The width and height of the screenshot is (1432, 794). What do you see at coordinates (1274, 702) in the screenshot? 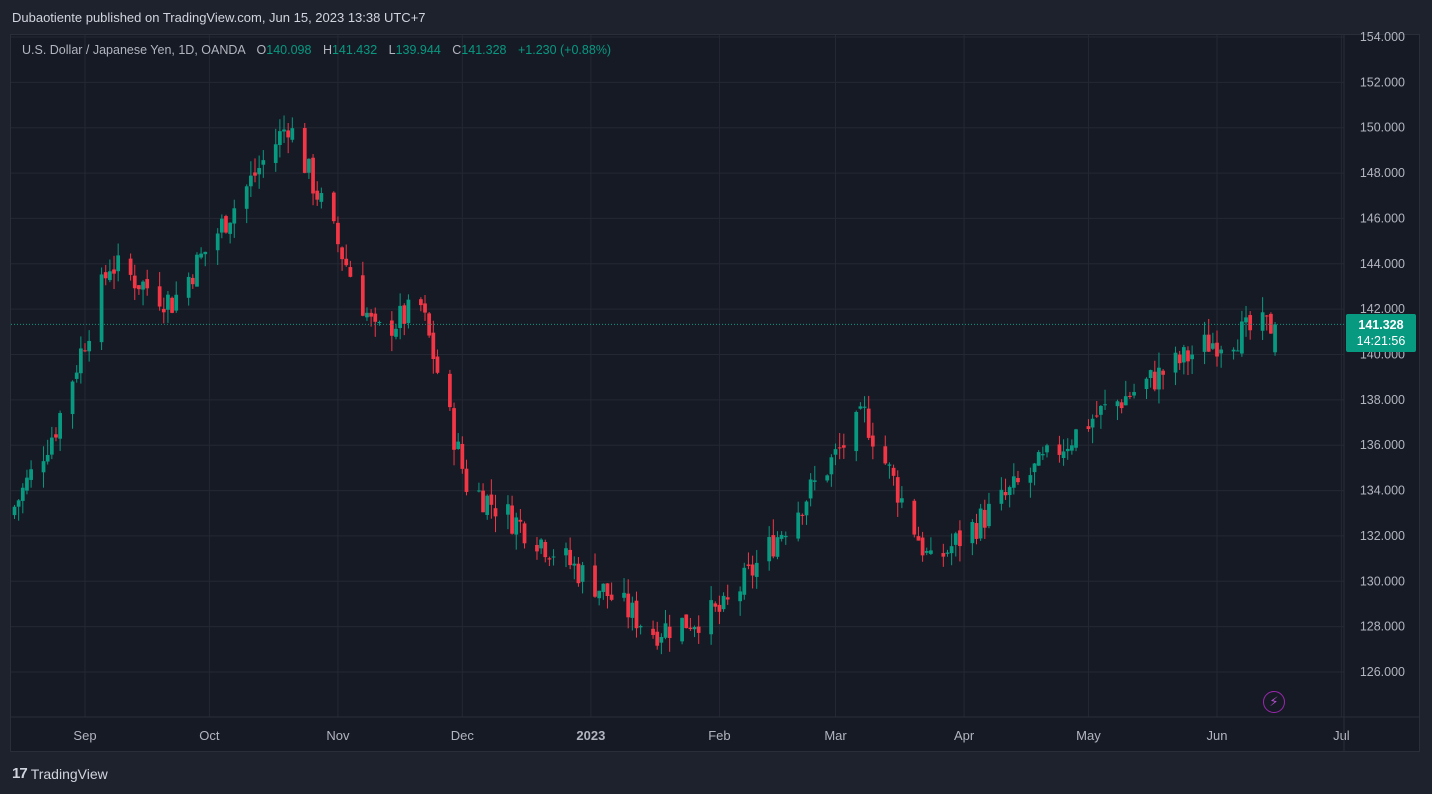
I see `lightning-icon: ⚡` at bounding box center [1274, 702].